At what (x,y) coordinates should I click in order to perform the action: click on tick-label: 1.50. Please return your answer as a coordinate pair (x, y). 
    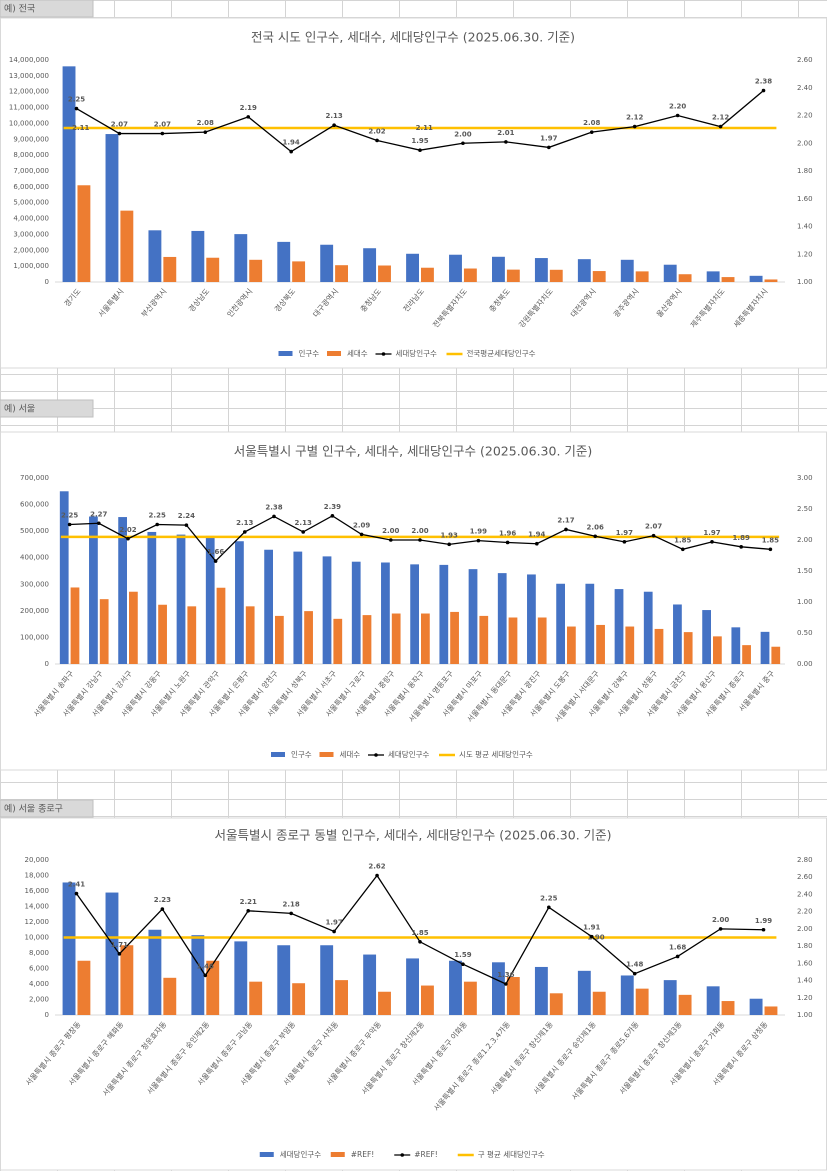
    Looking at the image, I should click on (805, 571).